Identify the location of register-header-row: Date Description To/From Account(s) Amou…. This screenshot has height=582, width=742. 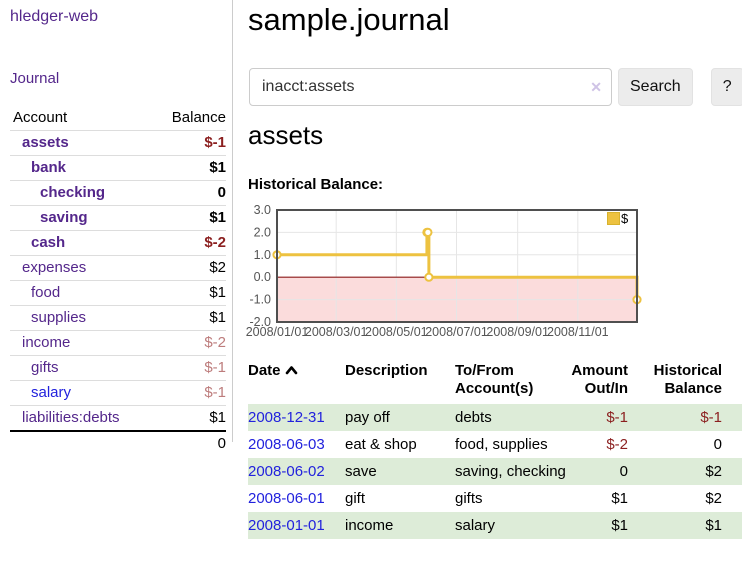
(495, 382).